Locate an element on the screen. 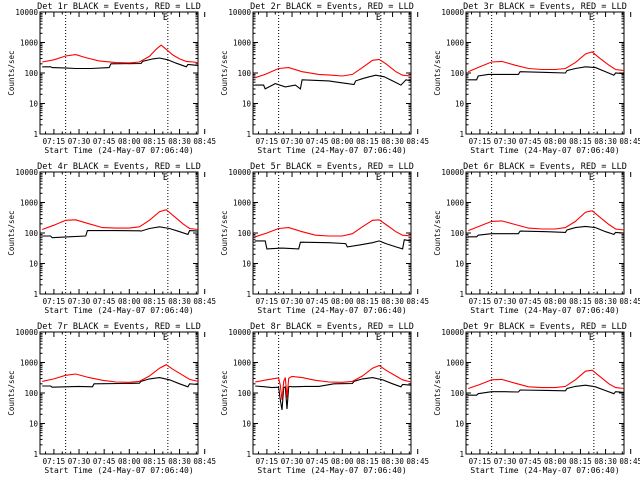 The width and height of the screenshot is (640, 480). chart-title: Det 9r BLACK = Events, RED = LLD is located at coordinates (545, 327).